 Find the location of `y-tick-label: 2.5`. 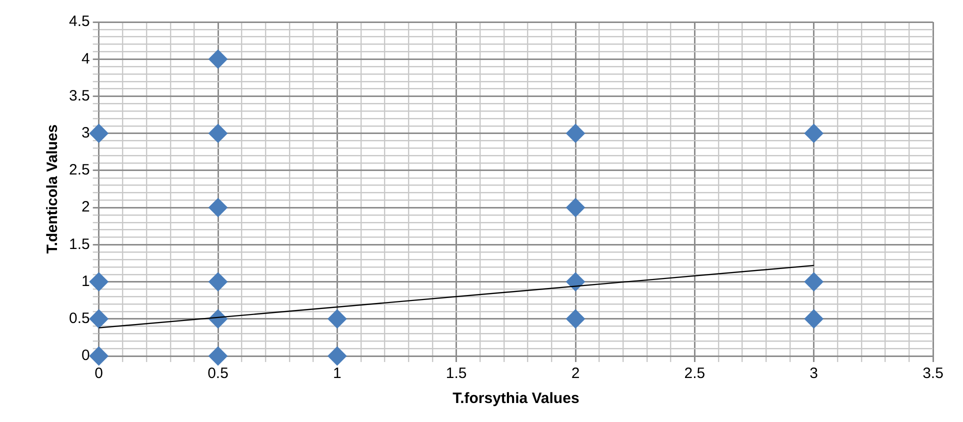

y-tick-label: 2.5 is located at coordinates (79, 170).